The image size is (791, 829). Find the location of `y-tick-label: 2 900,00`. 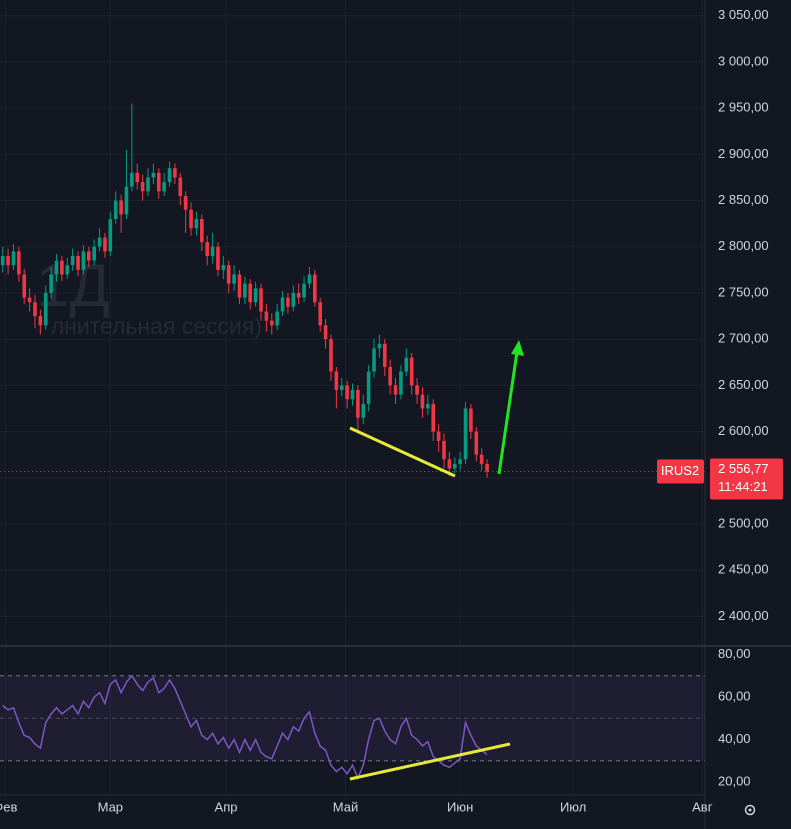

y-tick-label: 2 900,00 is located at coordinates (743, 153).